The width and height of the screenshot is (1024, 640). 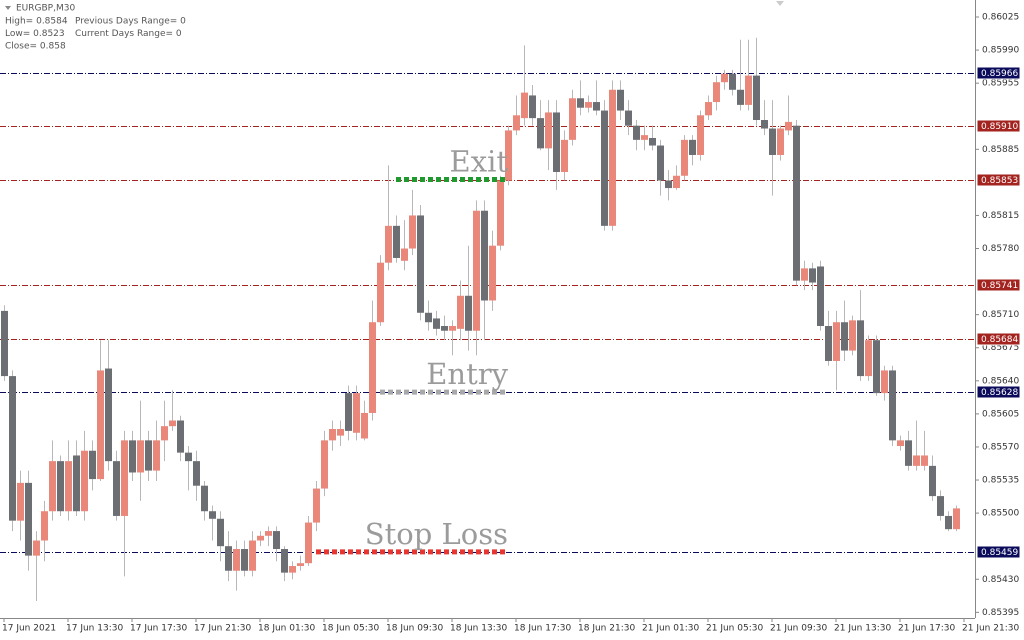 I want to click on x-tick-label: 21 Jun 01:30, so click(x=670, y=629).